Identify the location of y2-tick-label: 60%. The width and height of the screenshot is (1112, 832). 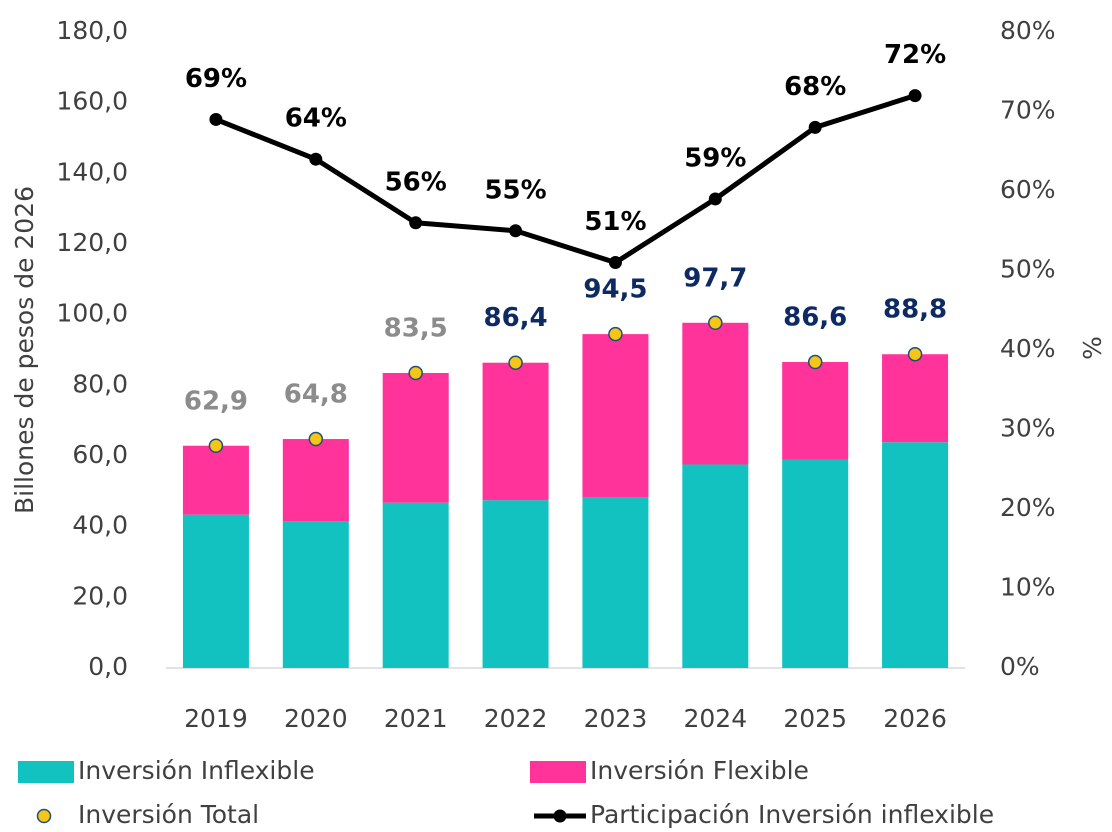
(1028, 189).